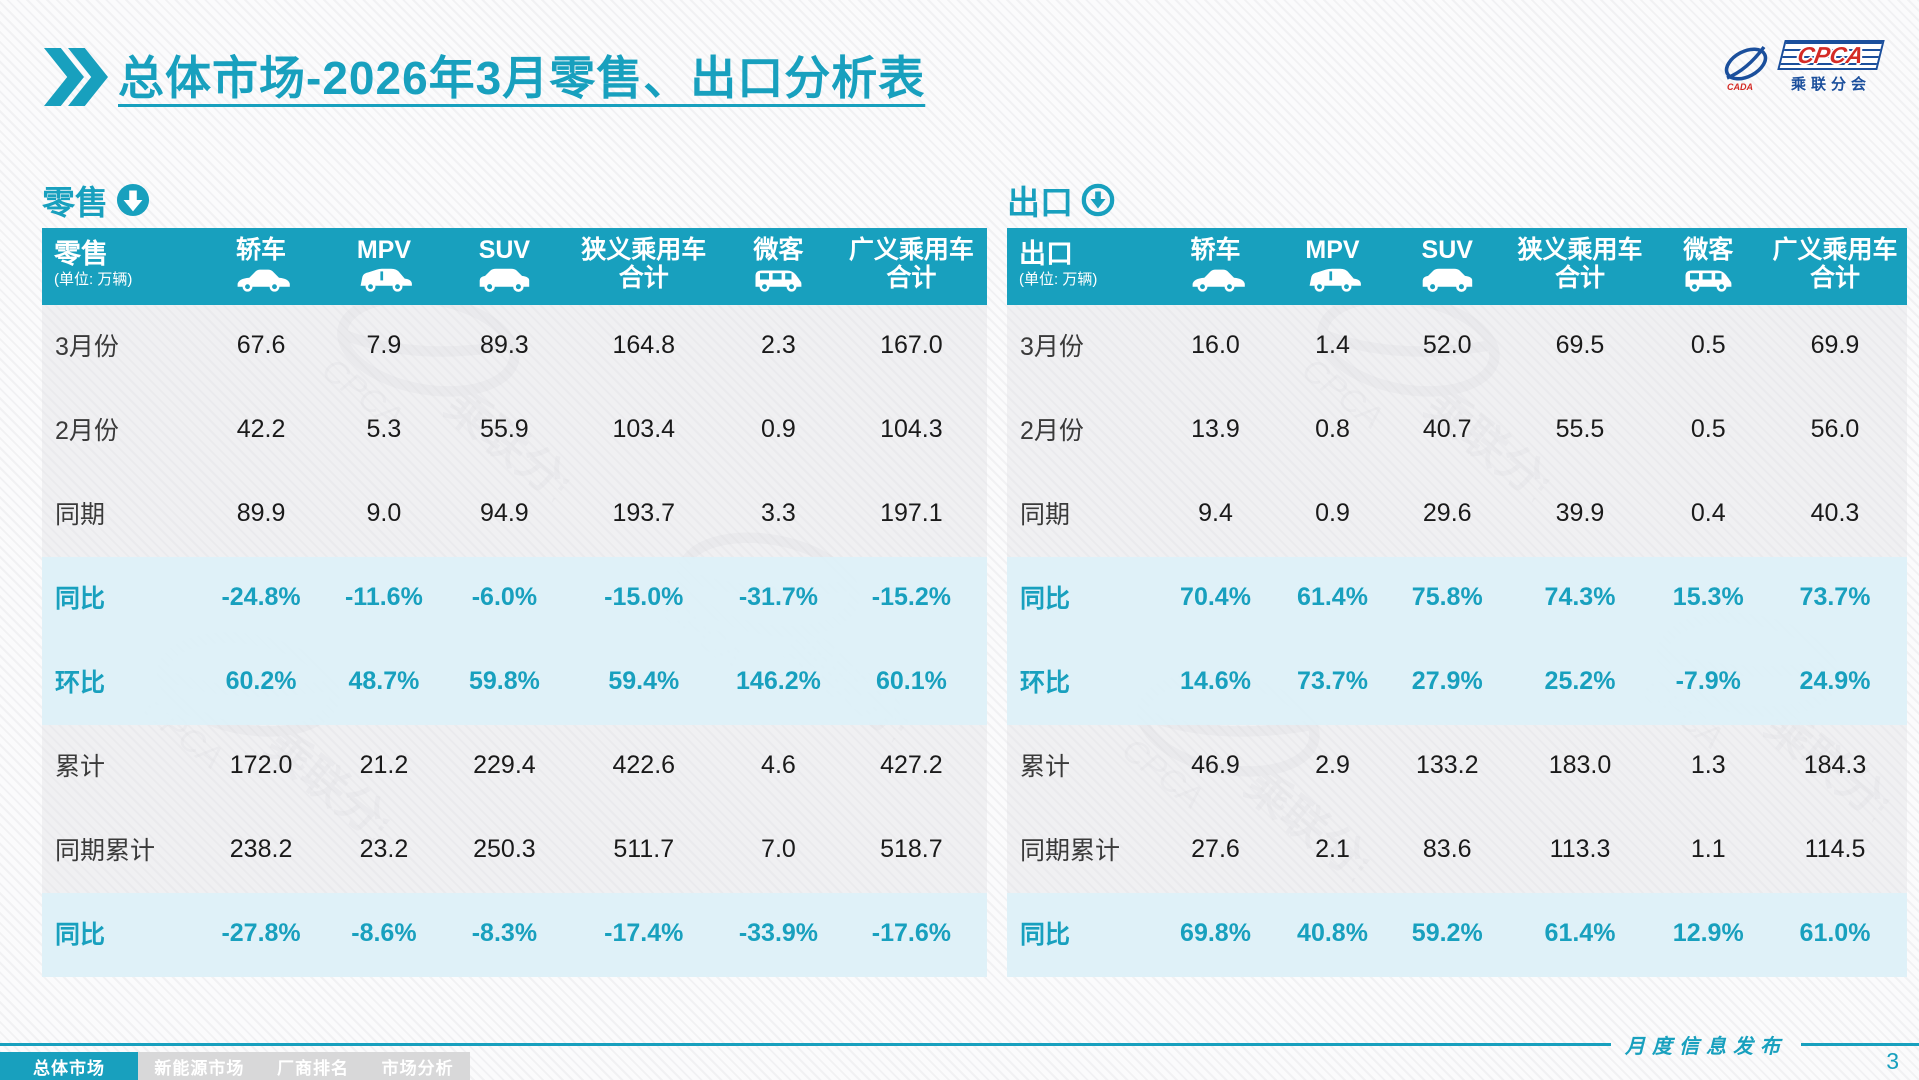 The image size is (1919, 1080). Describe the element at coordinates (1583, 515) in the screenshot. I see `data-cell: 39.9` at that location.